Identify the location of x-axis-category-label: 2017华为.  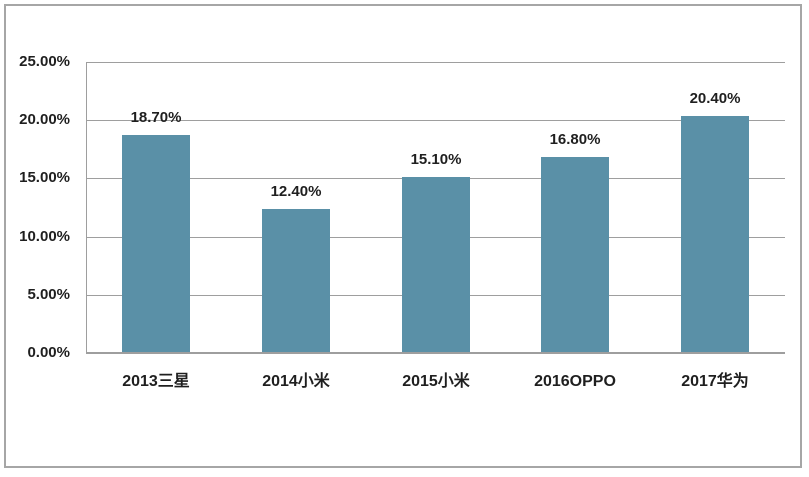
(715, 381).